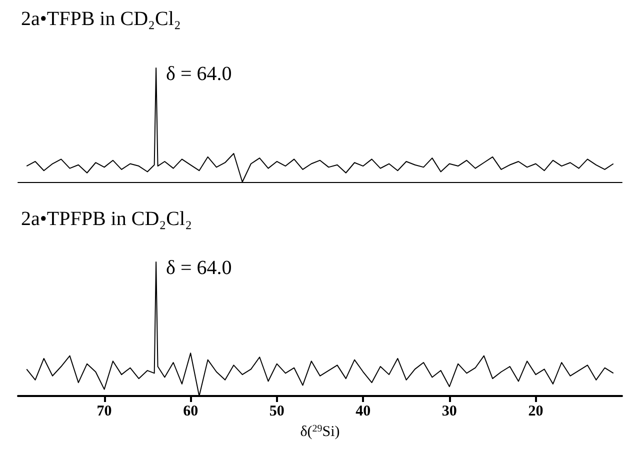 The height and width of the screenshot is (468, 634). Describe the element at coordinates (276, 412) in the screenshot. I see `x-tick-label: 50` at that location.